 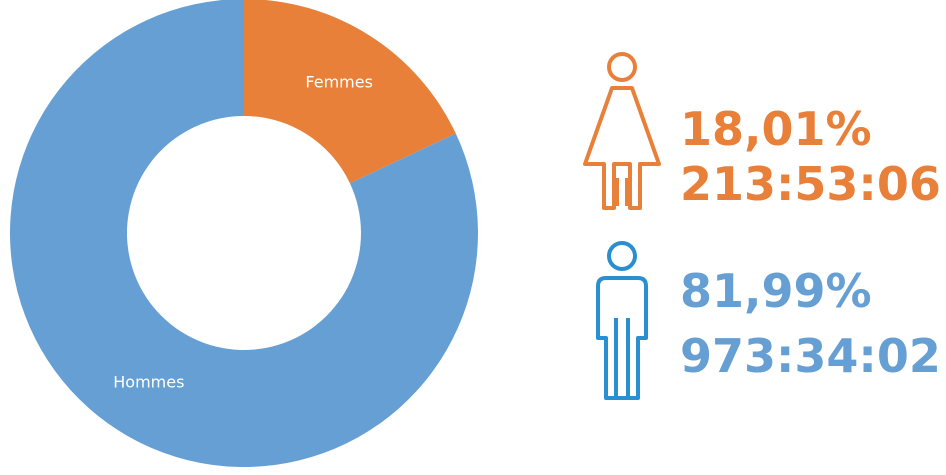 What do you see at coordinates (339, 82) in the screenshot?
I see `slice-label: Femmes` at bounding box center [339, 82].